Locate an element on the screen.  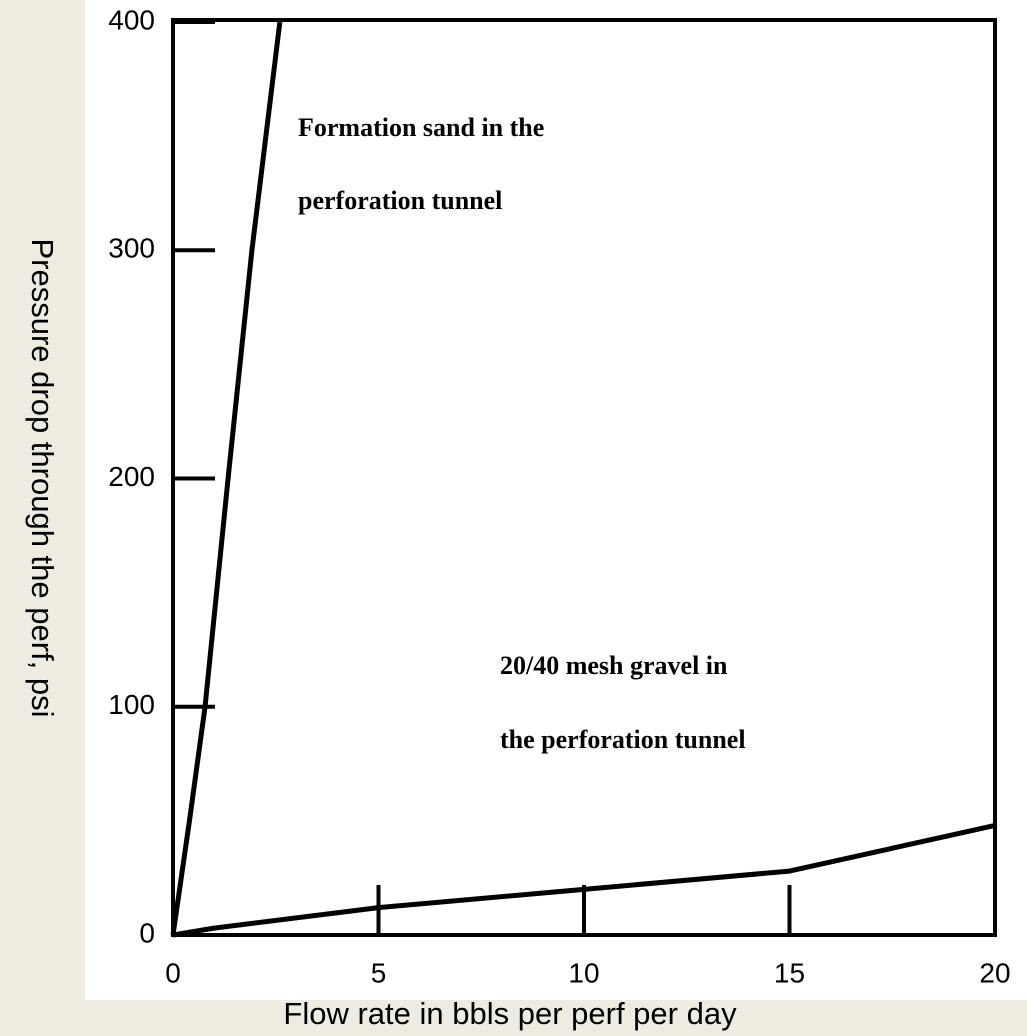
x-tick-label: 20 is located at coordinates (994, 972).